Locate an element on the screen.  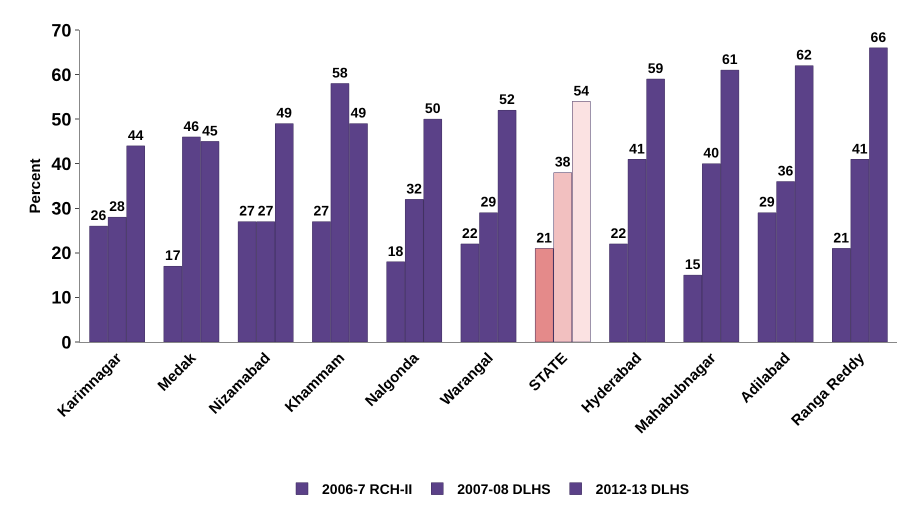
data-label: 45 is located at coordinates (210, 130).